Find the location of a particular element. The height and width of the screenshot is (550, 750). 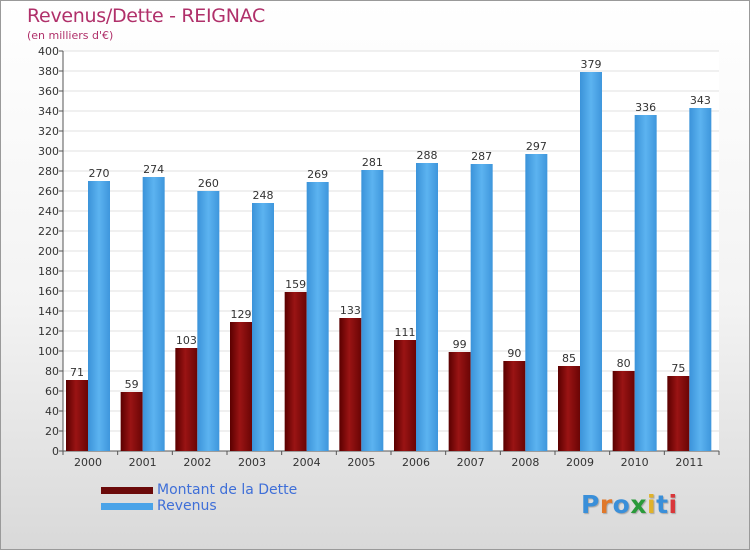

x-tick-label: 2005 is located at coordinates (361, 462).